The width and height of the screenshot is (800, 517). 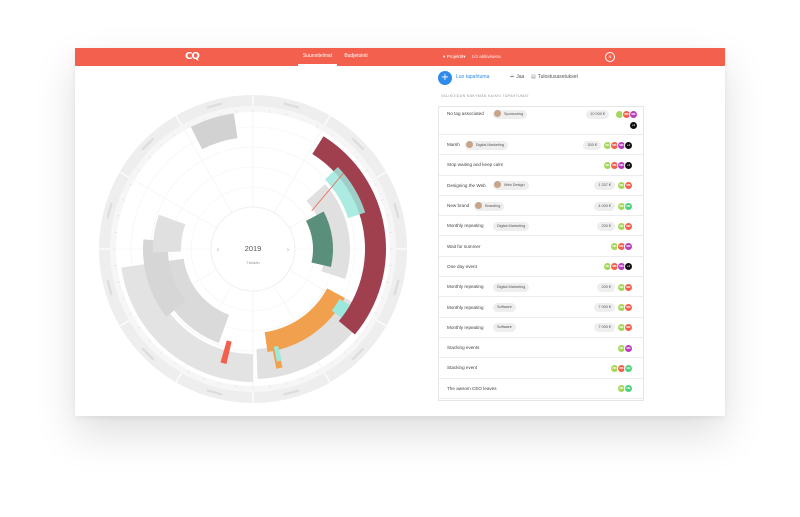 What do you see at coordinates (192, 56) in the screenshot?
I see `app-logo: CQ` at bounding box center [192, 56].